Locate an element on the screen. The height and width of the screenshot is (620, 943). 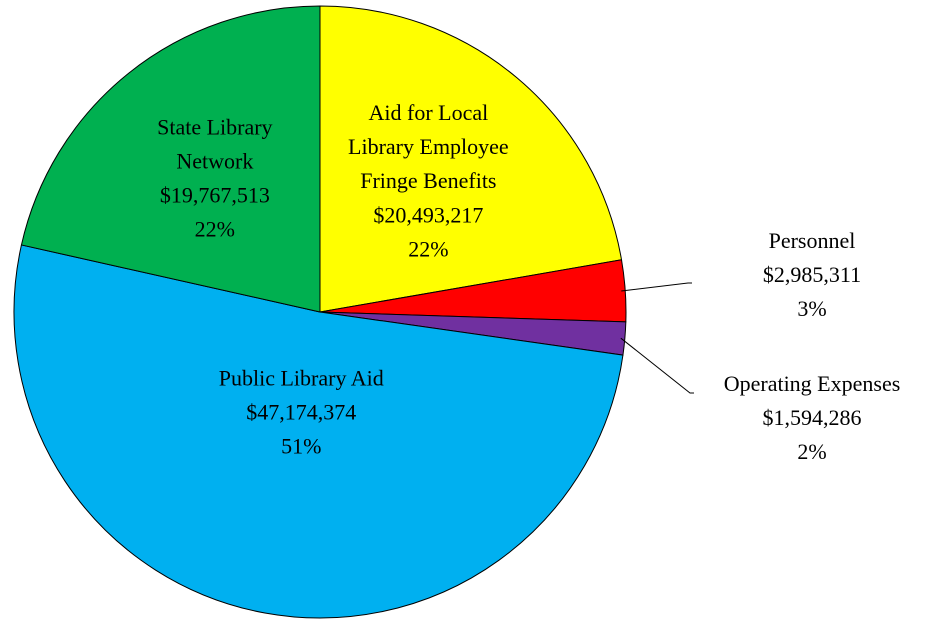
slice-name: Personnel is located at coordinates (812, 240).